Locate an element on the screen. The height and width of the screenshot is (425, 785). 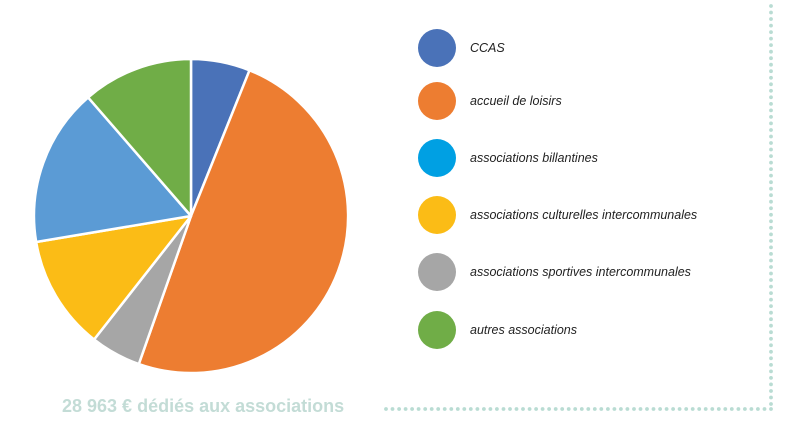
legend-label-accueil-de-loisirs: accueil de loisirs is located at coordinates (516, 101).